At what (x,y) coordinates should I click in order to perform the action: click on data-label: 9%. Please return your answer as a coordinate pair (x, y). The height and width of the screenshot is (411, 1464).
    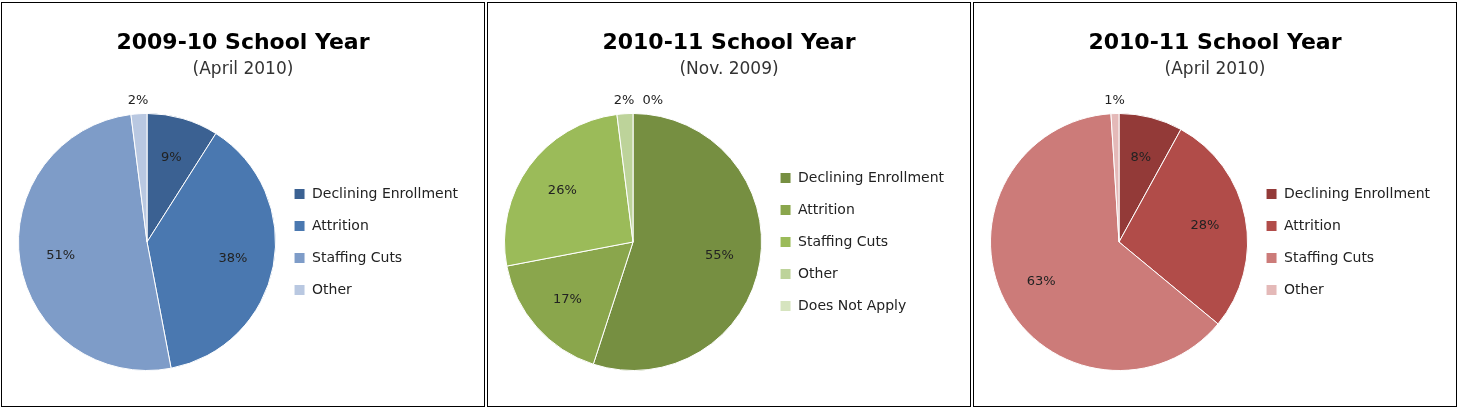
    Looking at the image, I should click on (171, 157).